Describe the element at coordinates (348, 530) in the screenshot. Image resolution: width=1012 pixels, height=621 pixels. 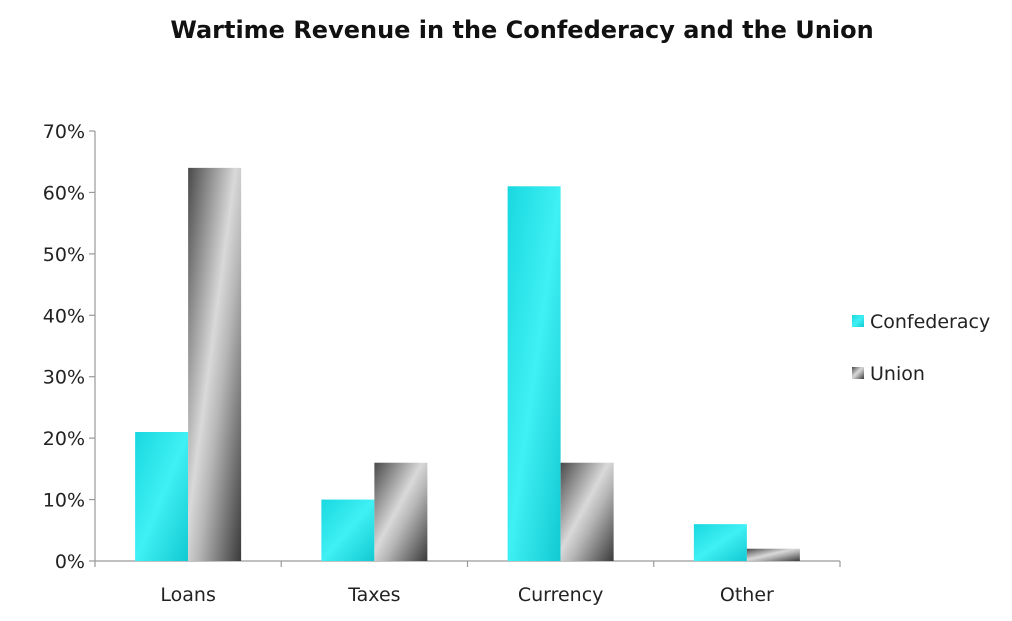
I see `bar-confederacy-taxes` at that location.